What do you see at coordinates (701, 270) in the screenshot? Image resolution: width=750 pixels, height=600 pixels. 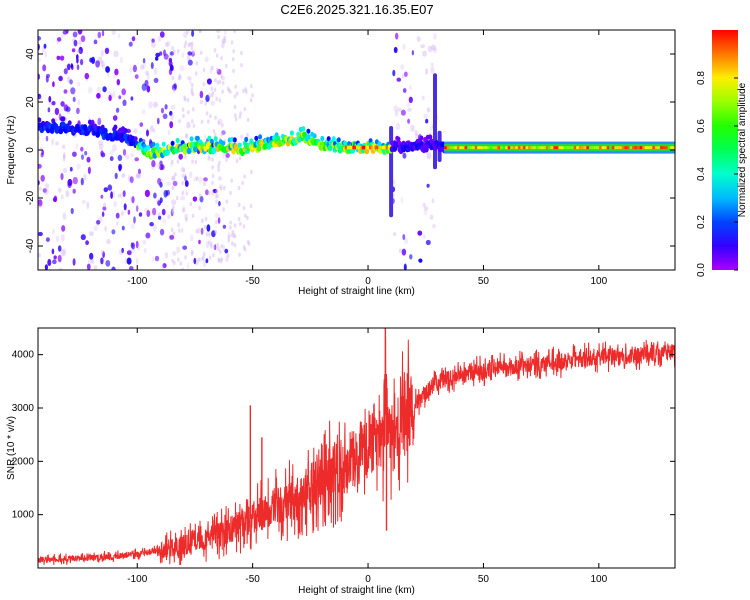 I see `colorbar-tick-label: 0.0` at bounding box center [701, 270].